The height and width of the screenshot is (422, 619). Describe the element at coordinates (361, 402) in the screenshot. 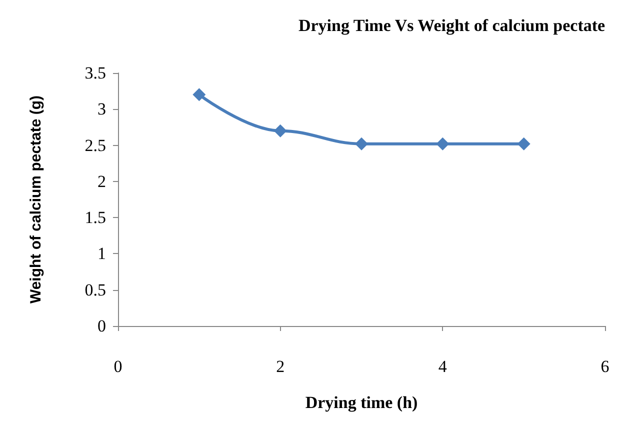

I see `x-axis-title: Drying time (h)` at that location.